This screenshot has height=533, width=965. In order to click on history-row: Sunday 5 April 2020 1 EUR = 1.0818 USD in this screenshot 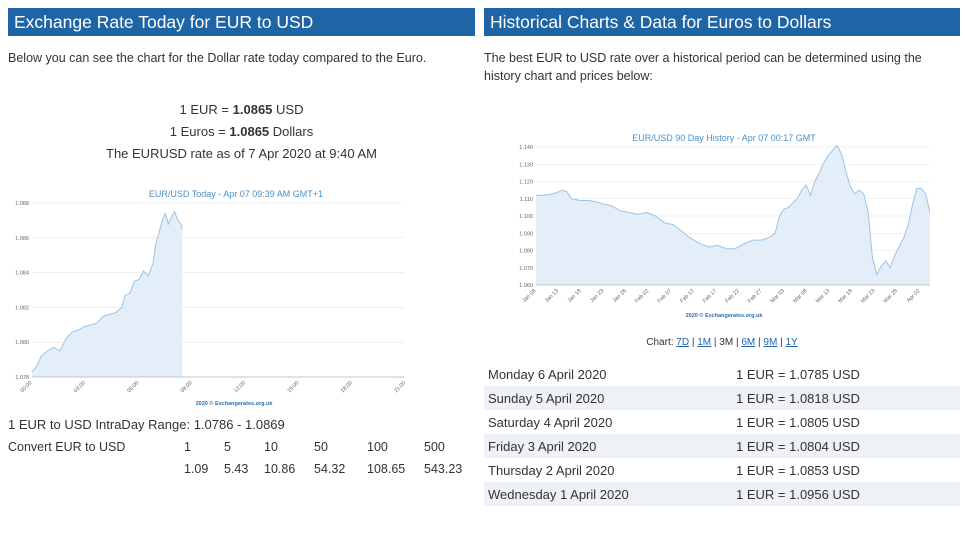, I will do `click(722, 398)`.